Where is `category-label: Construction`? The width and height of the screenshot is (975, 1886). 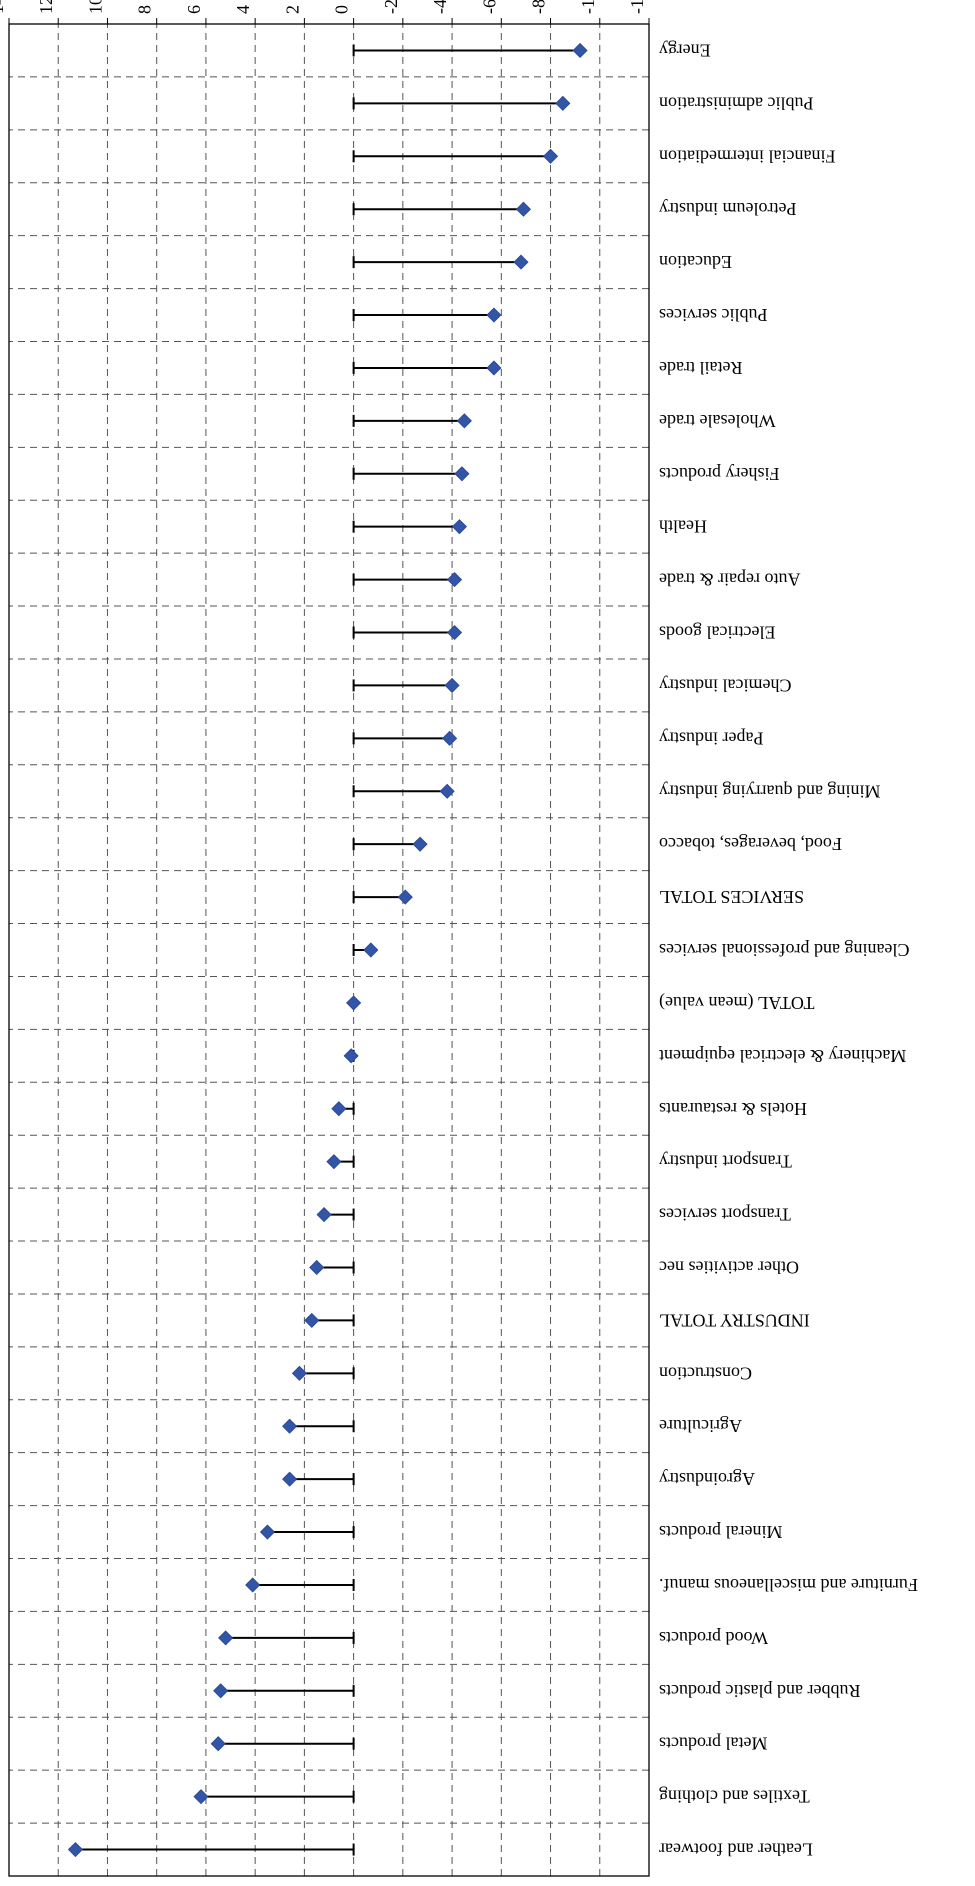
category-label: Construction is located at coordinates (705, 1373).